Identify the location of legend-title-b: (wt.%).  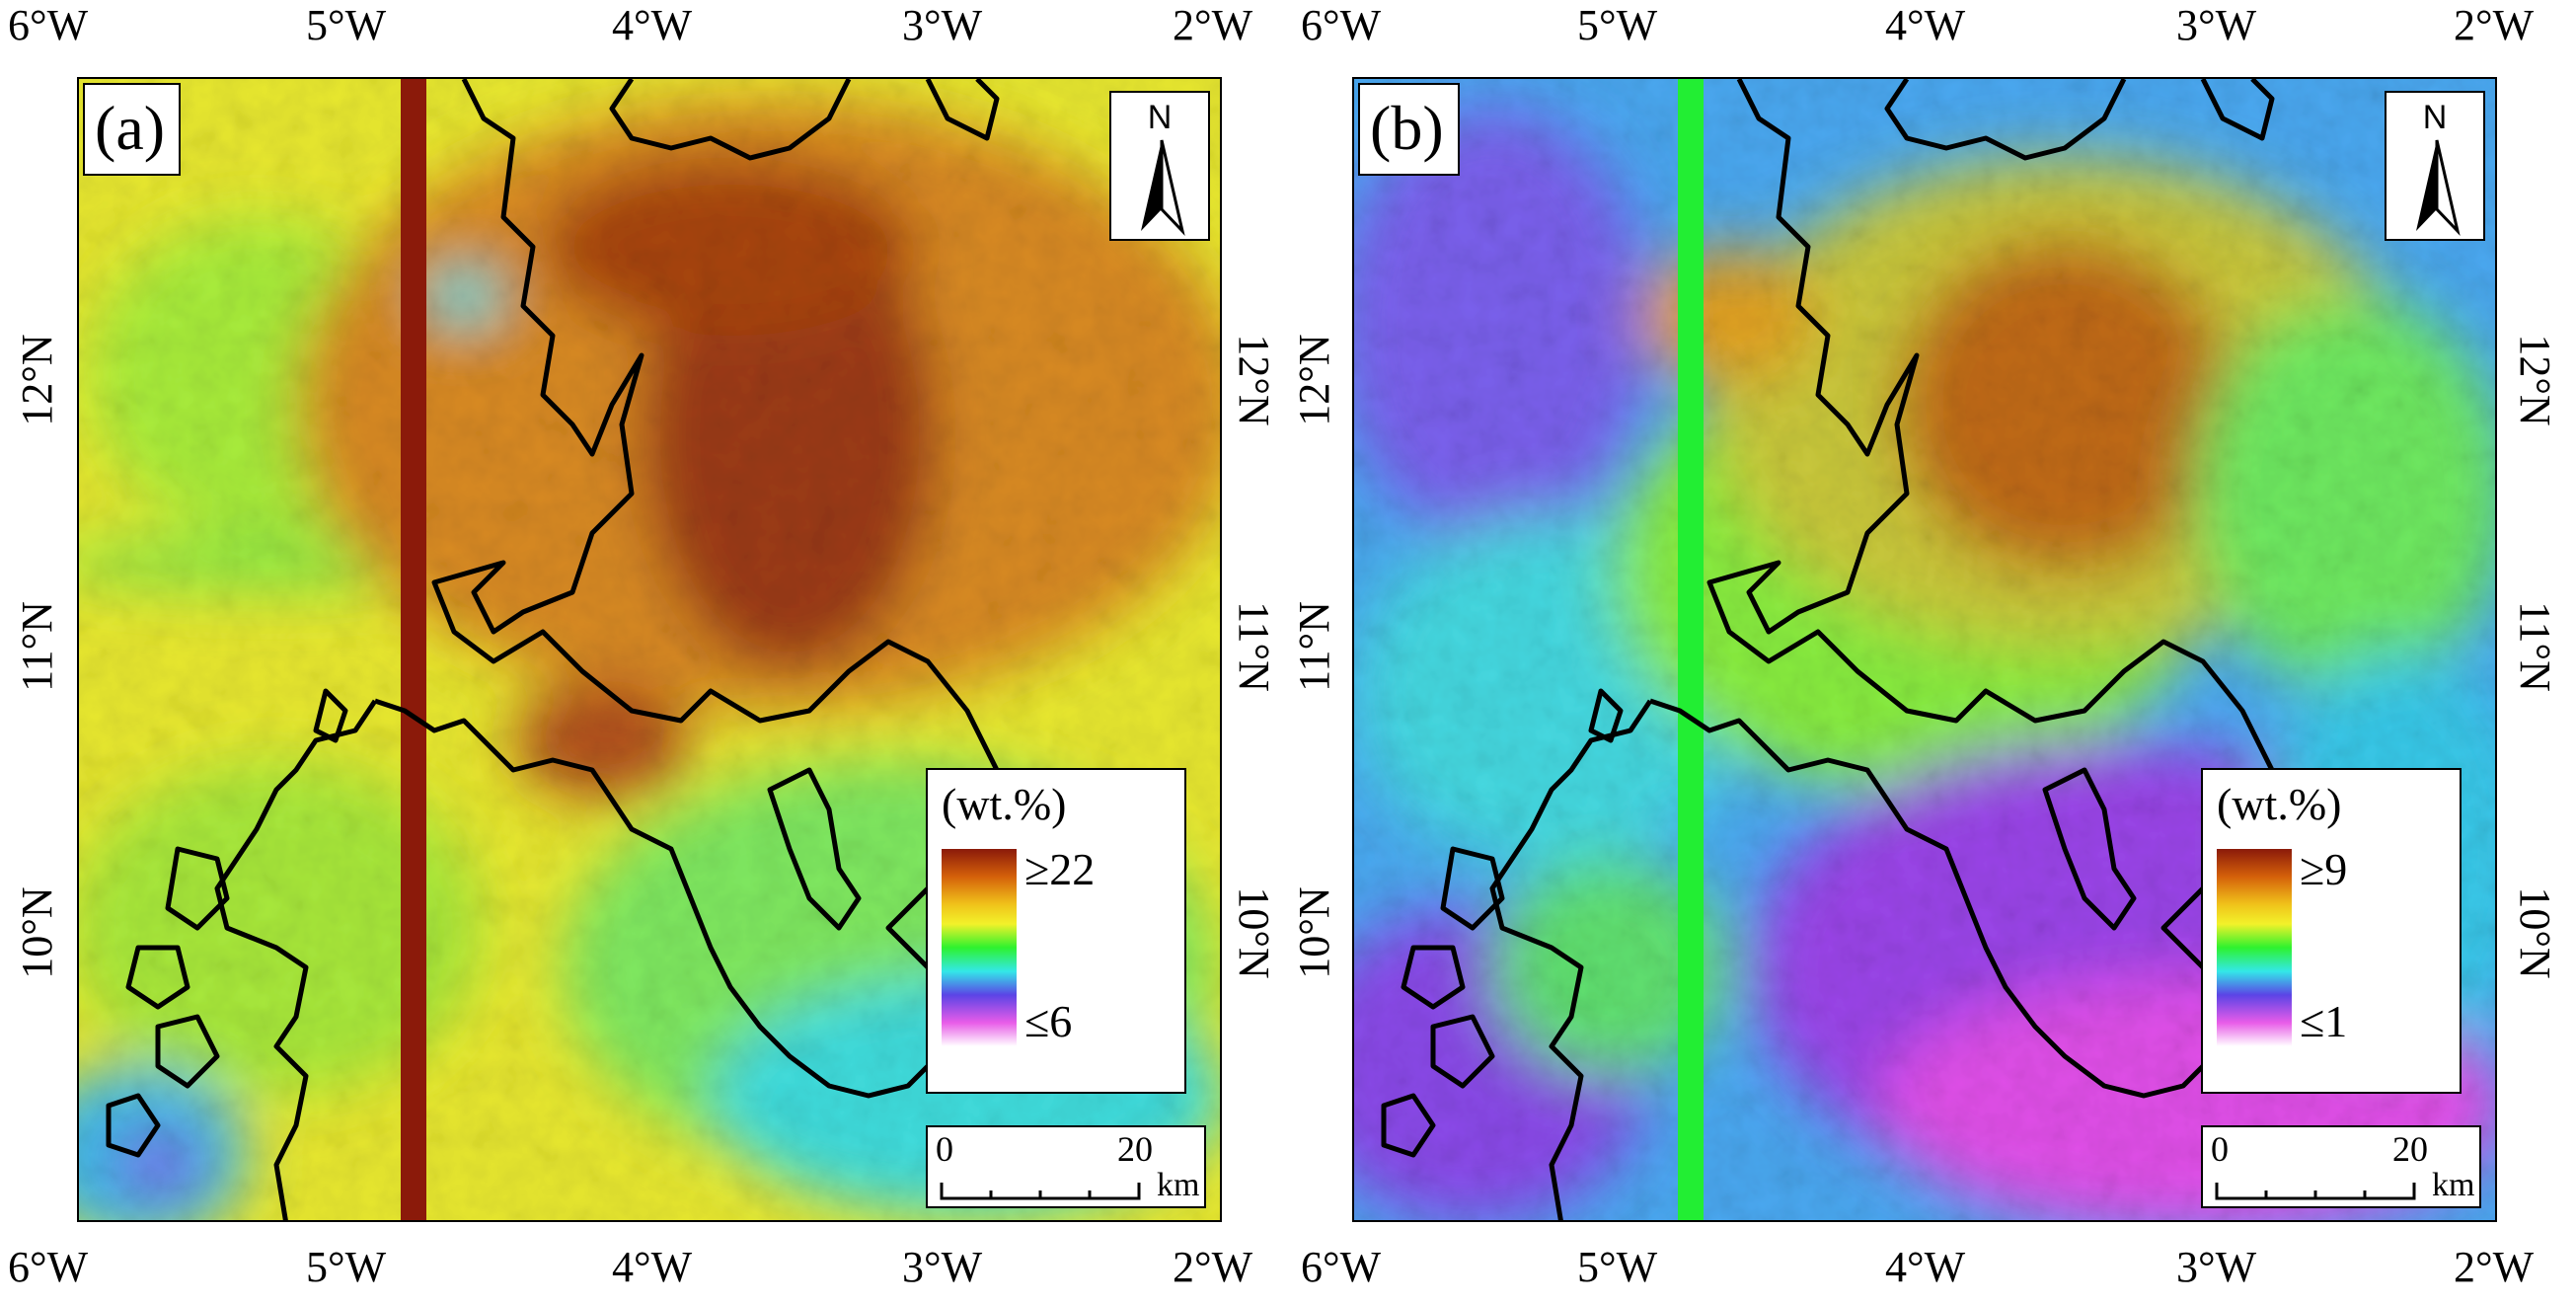
(2279, 804).